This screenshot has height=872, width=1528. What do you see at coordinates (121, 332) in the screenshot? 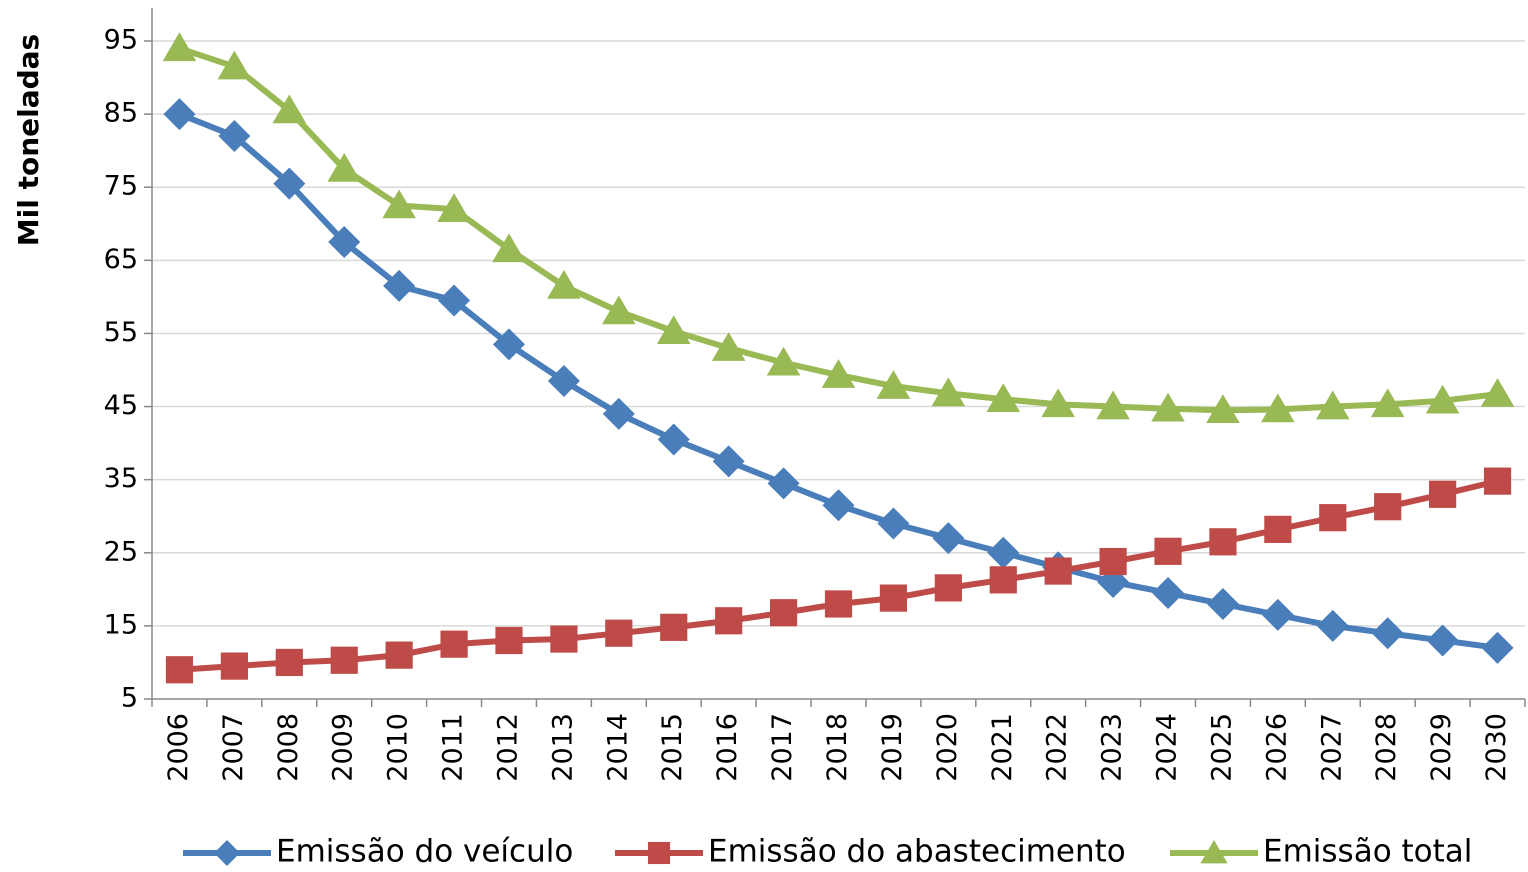
I see `y-tick-label: 55` at bounding box center [121, 332].